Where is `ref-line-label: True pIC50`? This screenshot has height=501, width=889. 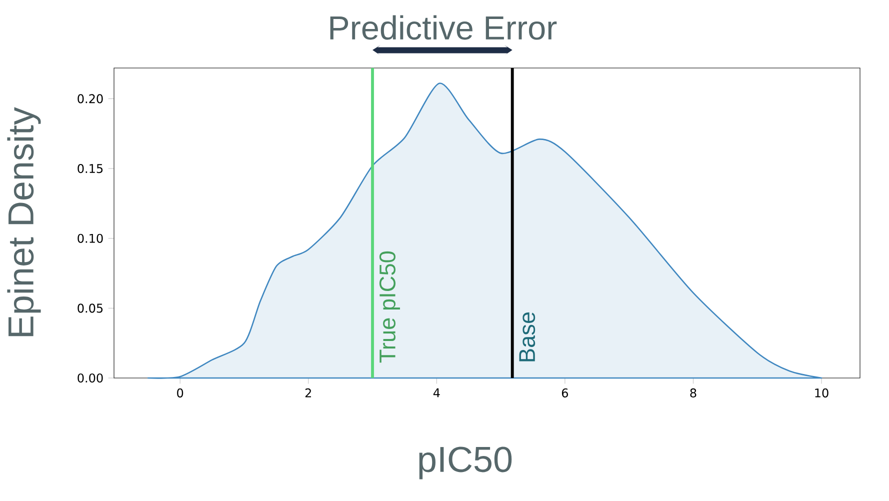 ref-line-label: True pIC50 is located at coordinates (389, 307).